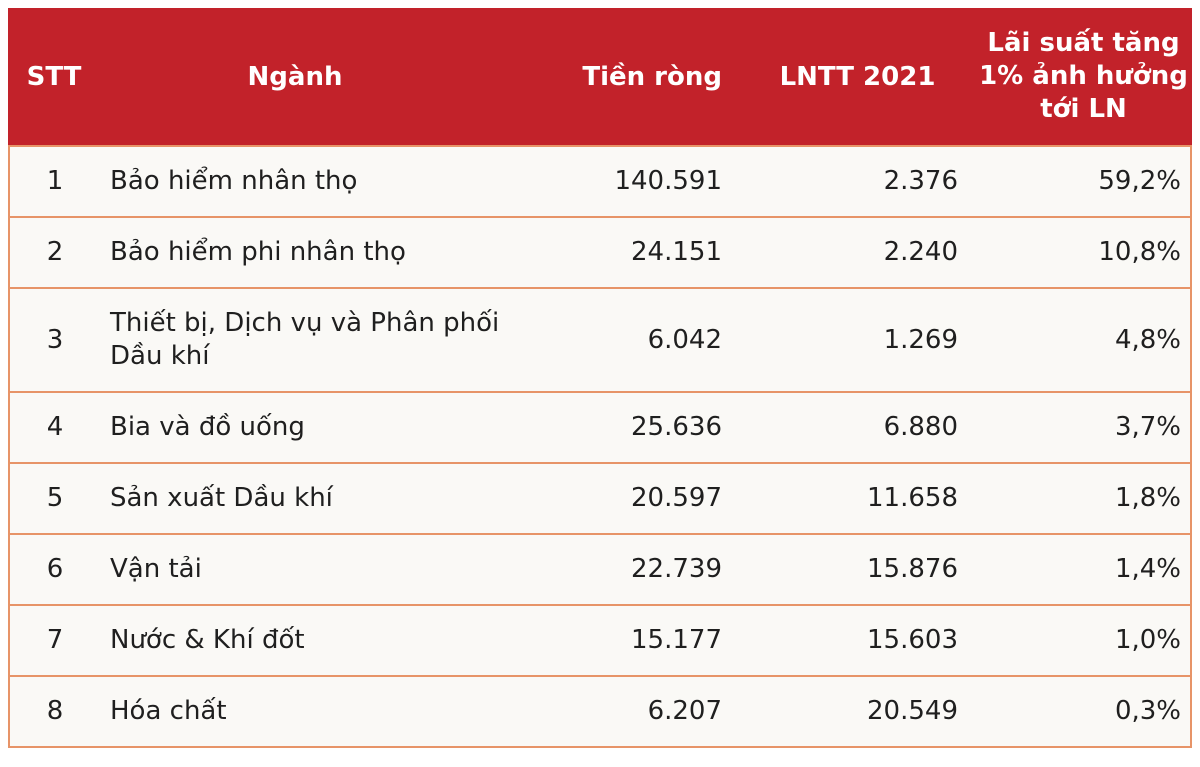 Image resolution: width=1200 pixels, height=767 pixels. I want to click on cell-lai-suat-impact: 1,0%, so click(1083, 639).